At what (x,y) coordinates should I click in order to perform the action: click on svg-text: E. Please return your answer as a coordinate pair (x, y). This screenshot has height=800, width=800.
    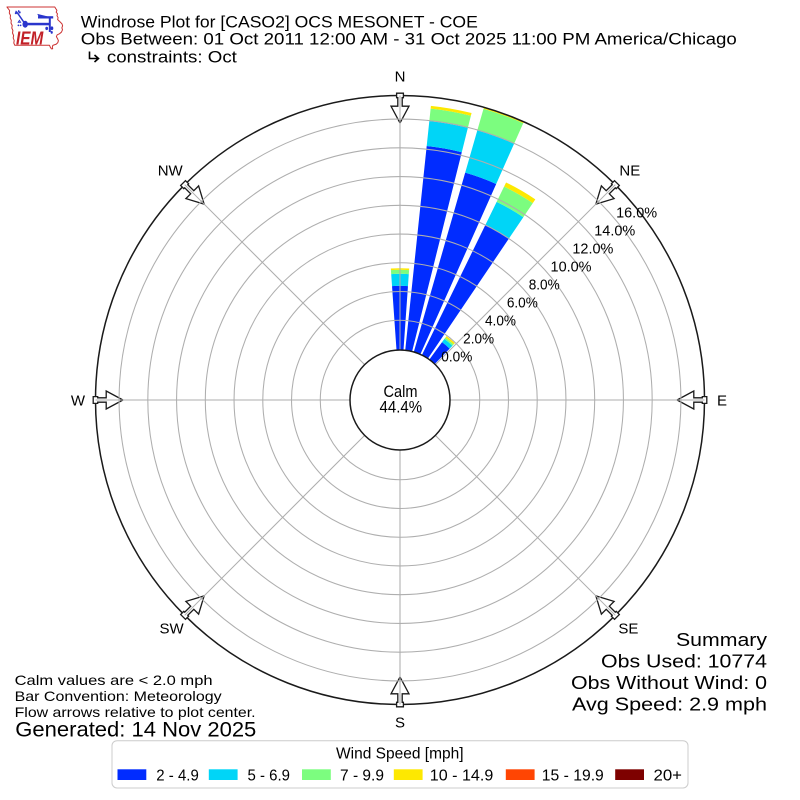
    Looking at the image, I should click on (722, 400).